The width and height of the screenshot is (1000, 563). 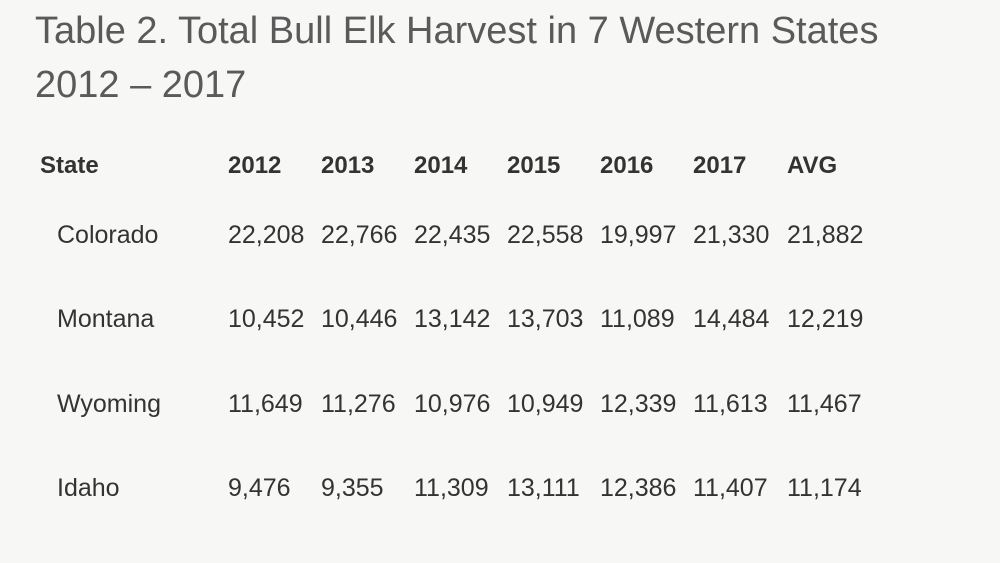 What do you see at coordinates (824, 487) in the screenshot?
I see `cell: 11,174` at bounding box center [824, 487].